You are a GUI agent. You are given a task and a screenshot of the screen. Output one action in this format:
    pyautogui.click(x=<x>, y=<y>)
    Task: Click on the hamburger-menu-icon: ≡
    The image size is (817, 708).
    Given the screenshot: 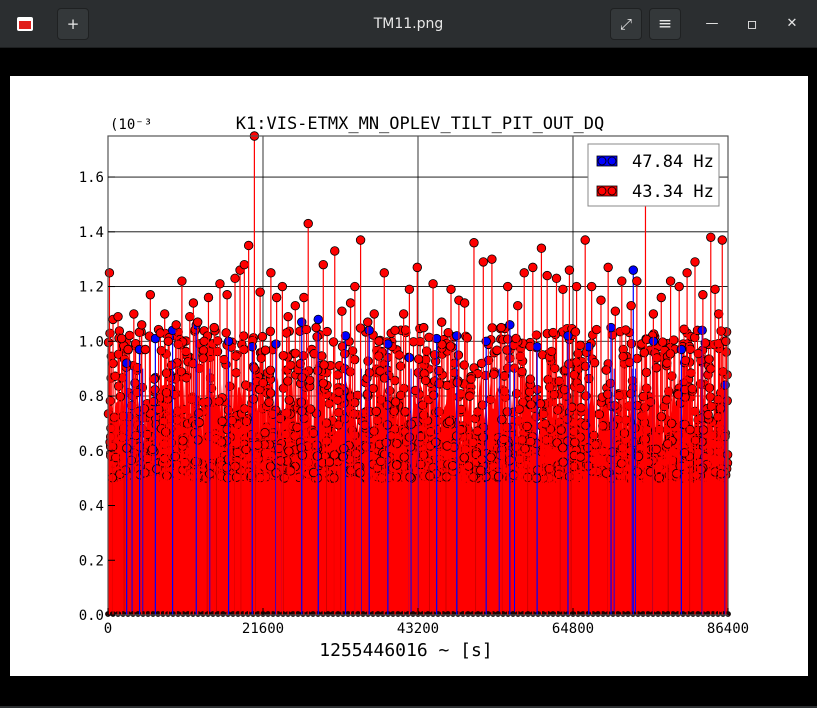 What is the action you would take?
    pyautogui.click(x=665, y=24)
    